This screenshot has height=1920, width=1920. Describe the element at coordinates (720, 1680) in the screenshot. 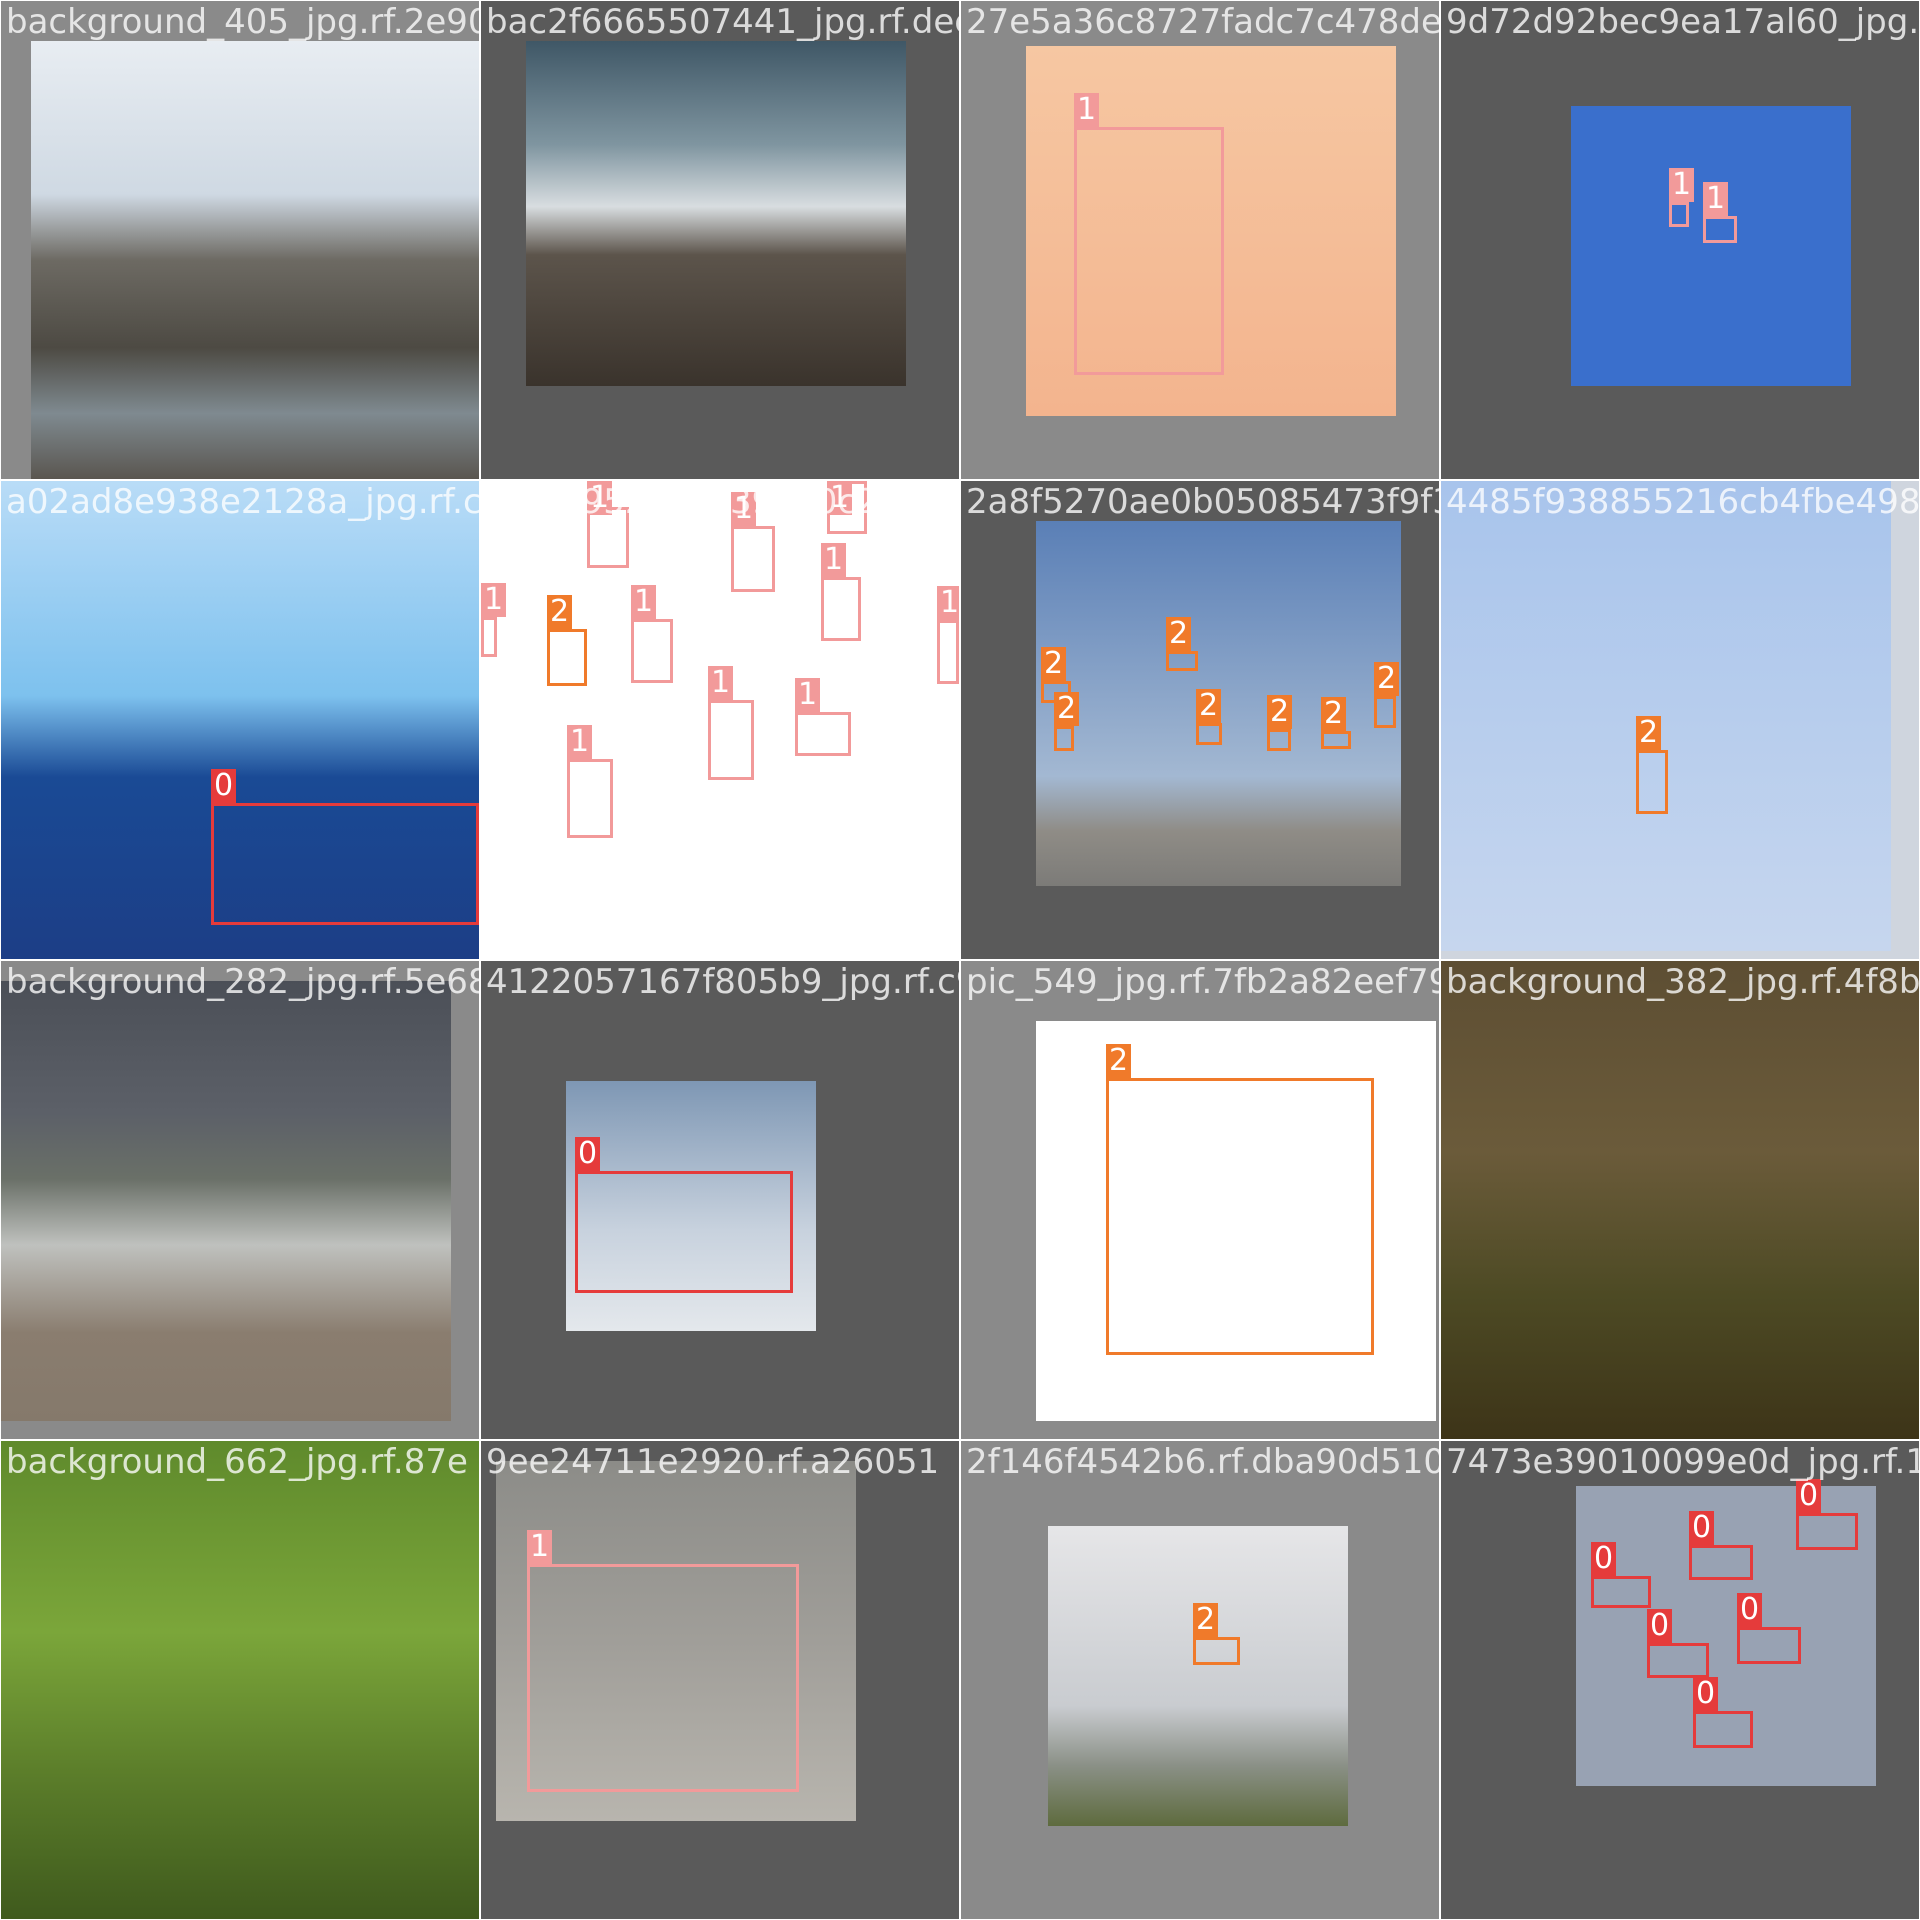

I see `mosaic-tile: 1 9ee24711e2920.rf.a26051` at that location.